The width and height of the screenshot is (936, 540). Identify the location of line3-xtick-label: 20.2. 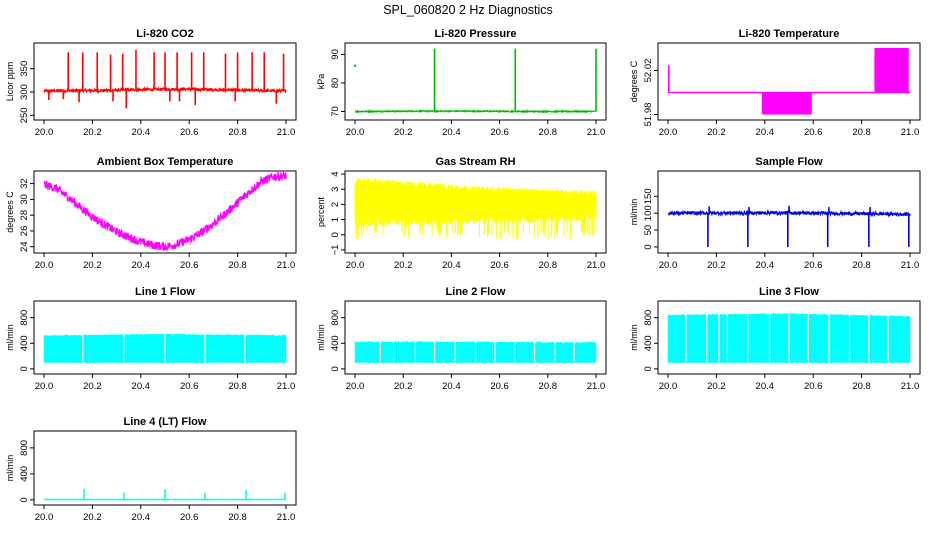
(716, 386).